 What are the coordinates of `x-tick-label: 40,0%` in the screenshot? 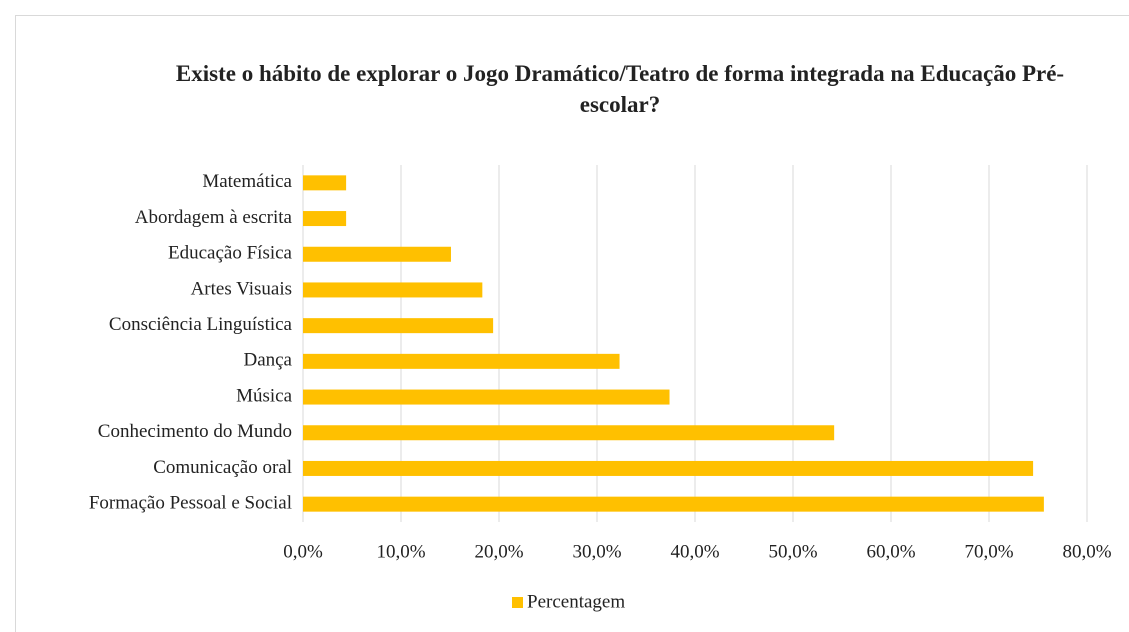 It's located at (694, 551).